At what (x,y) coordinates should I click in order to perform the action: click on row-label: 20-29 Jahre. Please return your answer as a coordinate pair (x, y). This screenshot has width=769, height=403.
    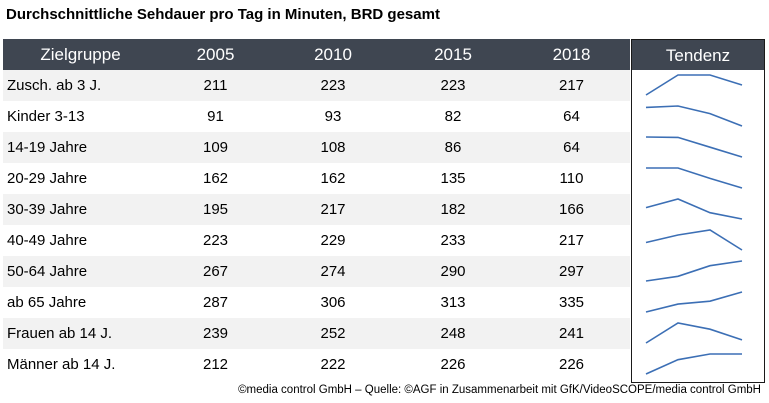
    Looking at the image, I should click on (80, 178).